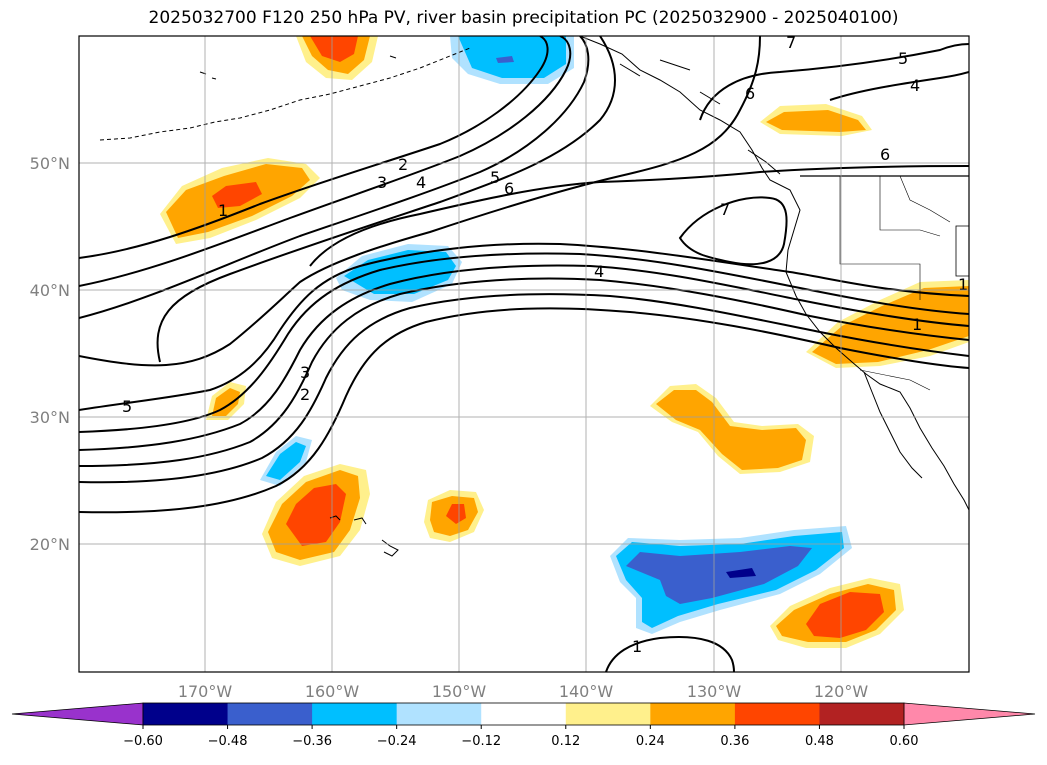 This screenshot has height=765, width=1047. I want to click on colorbar-tick-label: 0.12, so click(565, 741).